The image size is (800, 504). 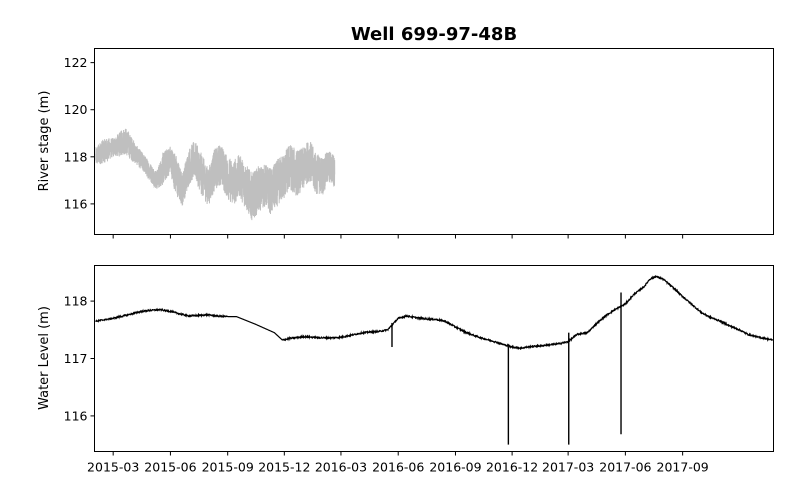 I want to click on river-stage-line, so click(x=215, y=174).